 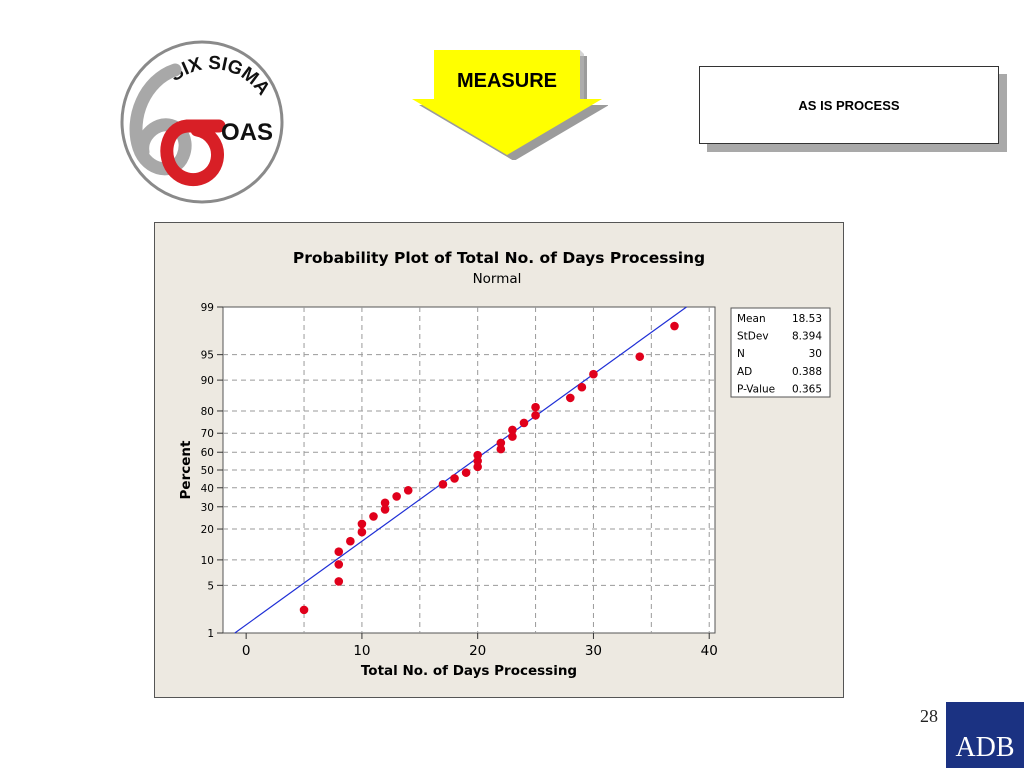 What do you see at coordinates (753, 337) in the screenshot?
I see `stats-label: StDev` at bounding box center [753, 337].